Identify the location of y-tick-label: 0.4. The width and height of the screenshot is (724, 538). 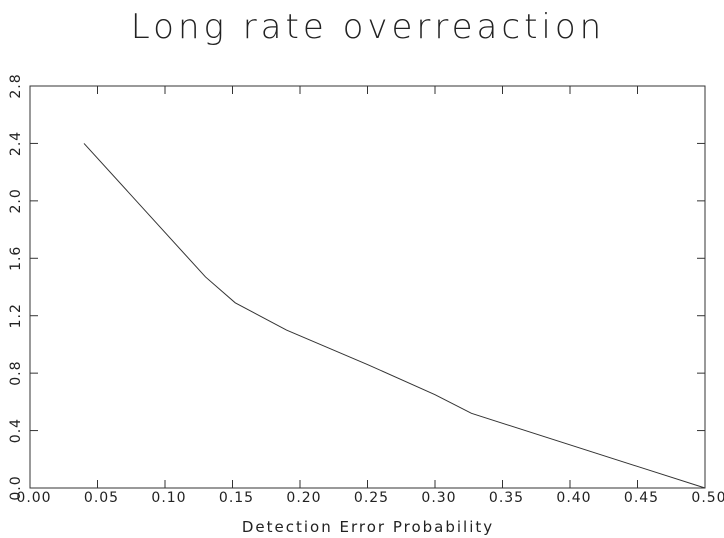
(16, 430).